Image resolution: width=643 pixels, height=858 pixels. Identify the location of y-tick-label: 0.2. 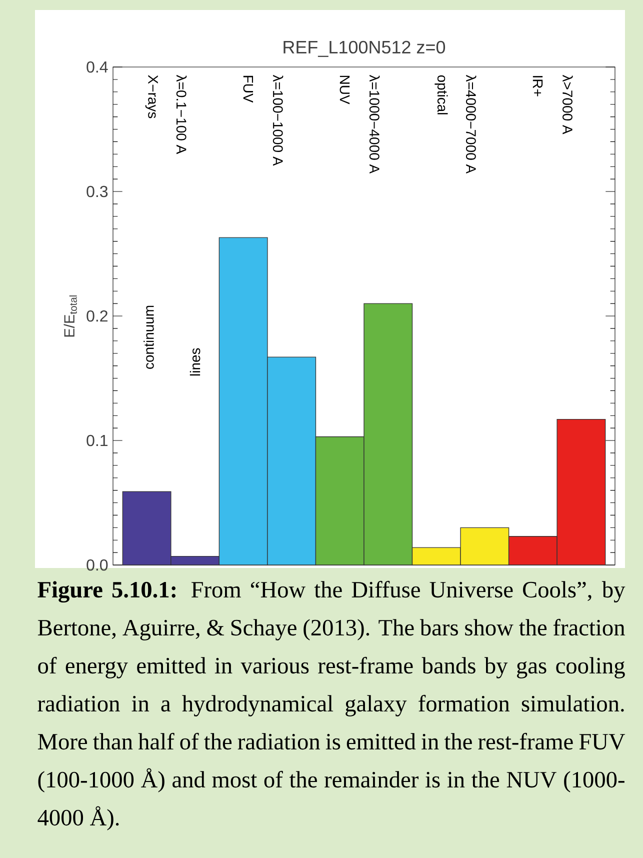
(97, 316).